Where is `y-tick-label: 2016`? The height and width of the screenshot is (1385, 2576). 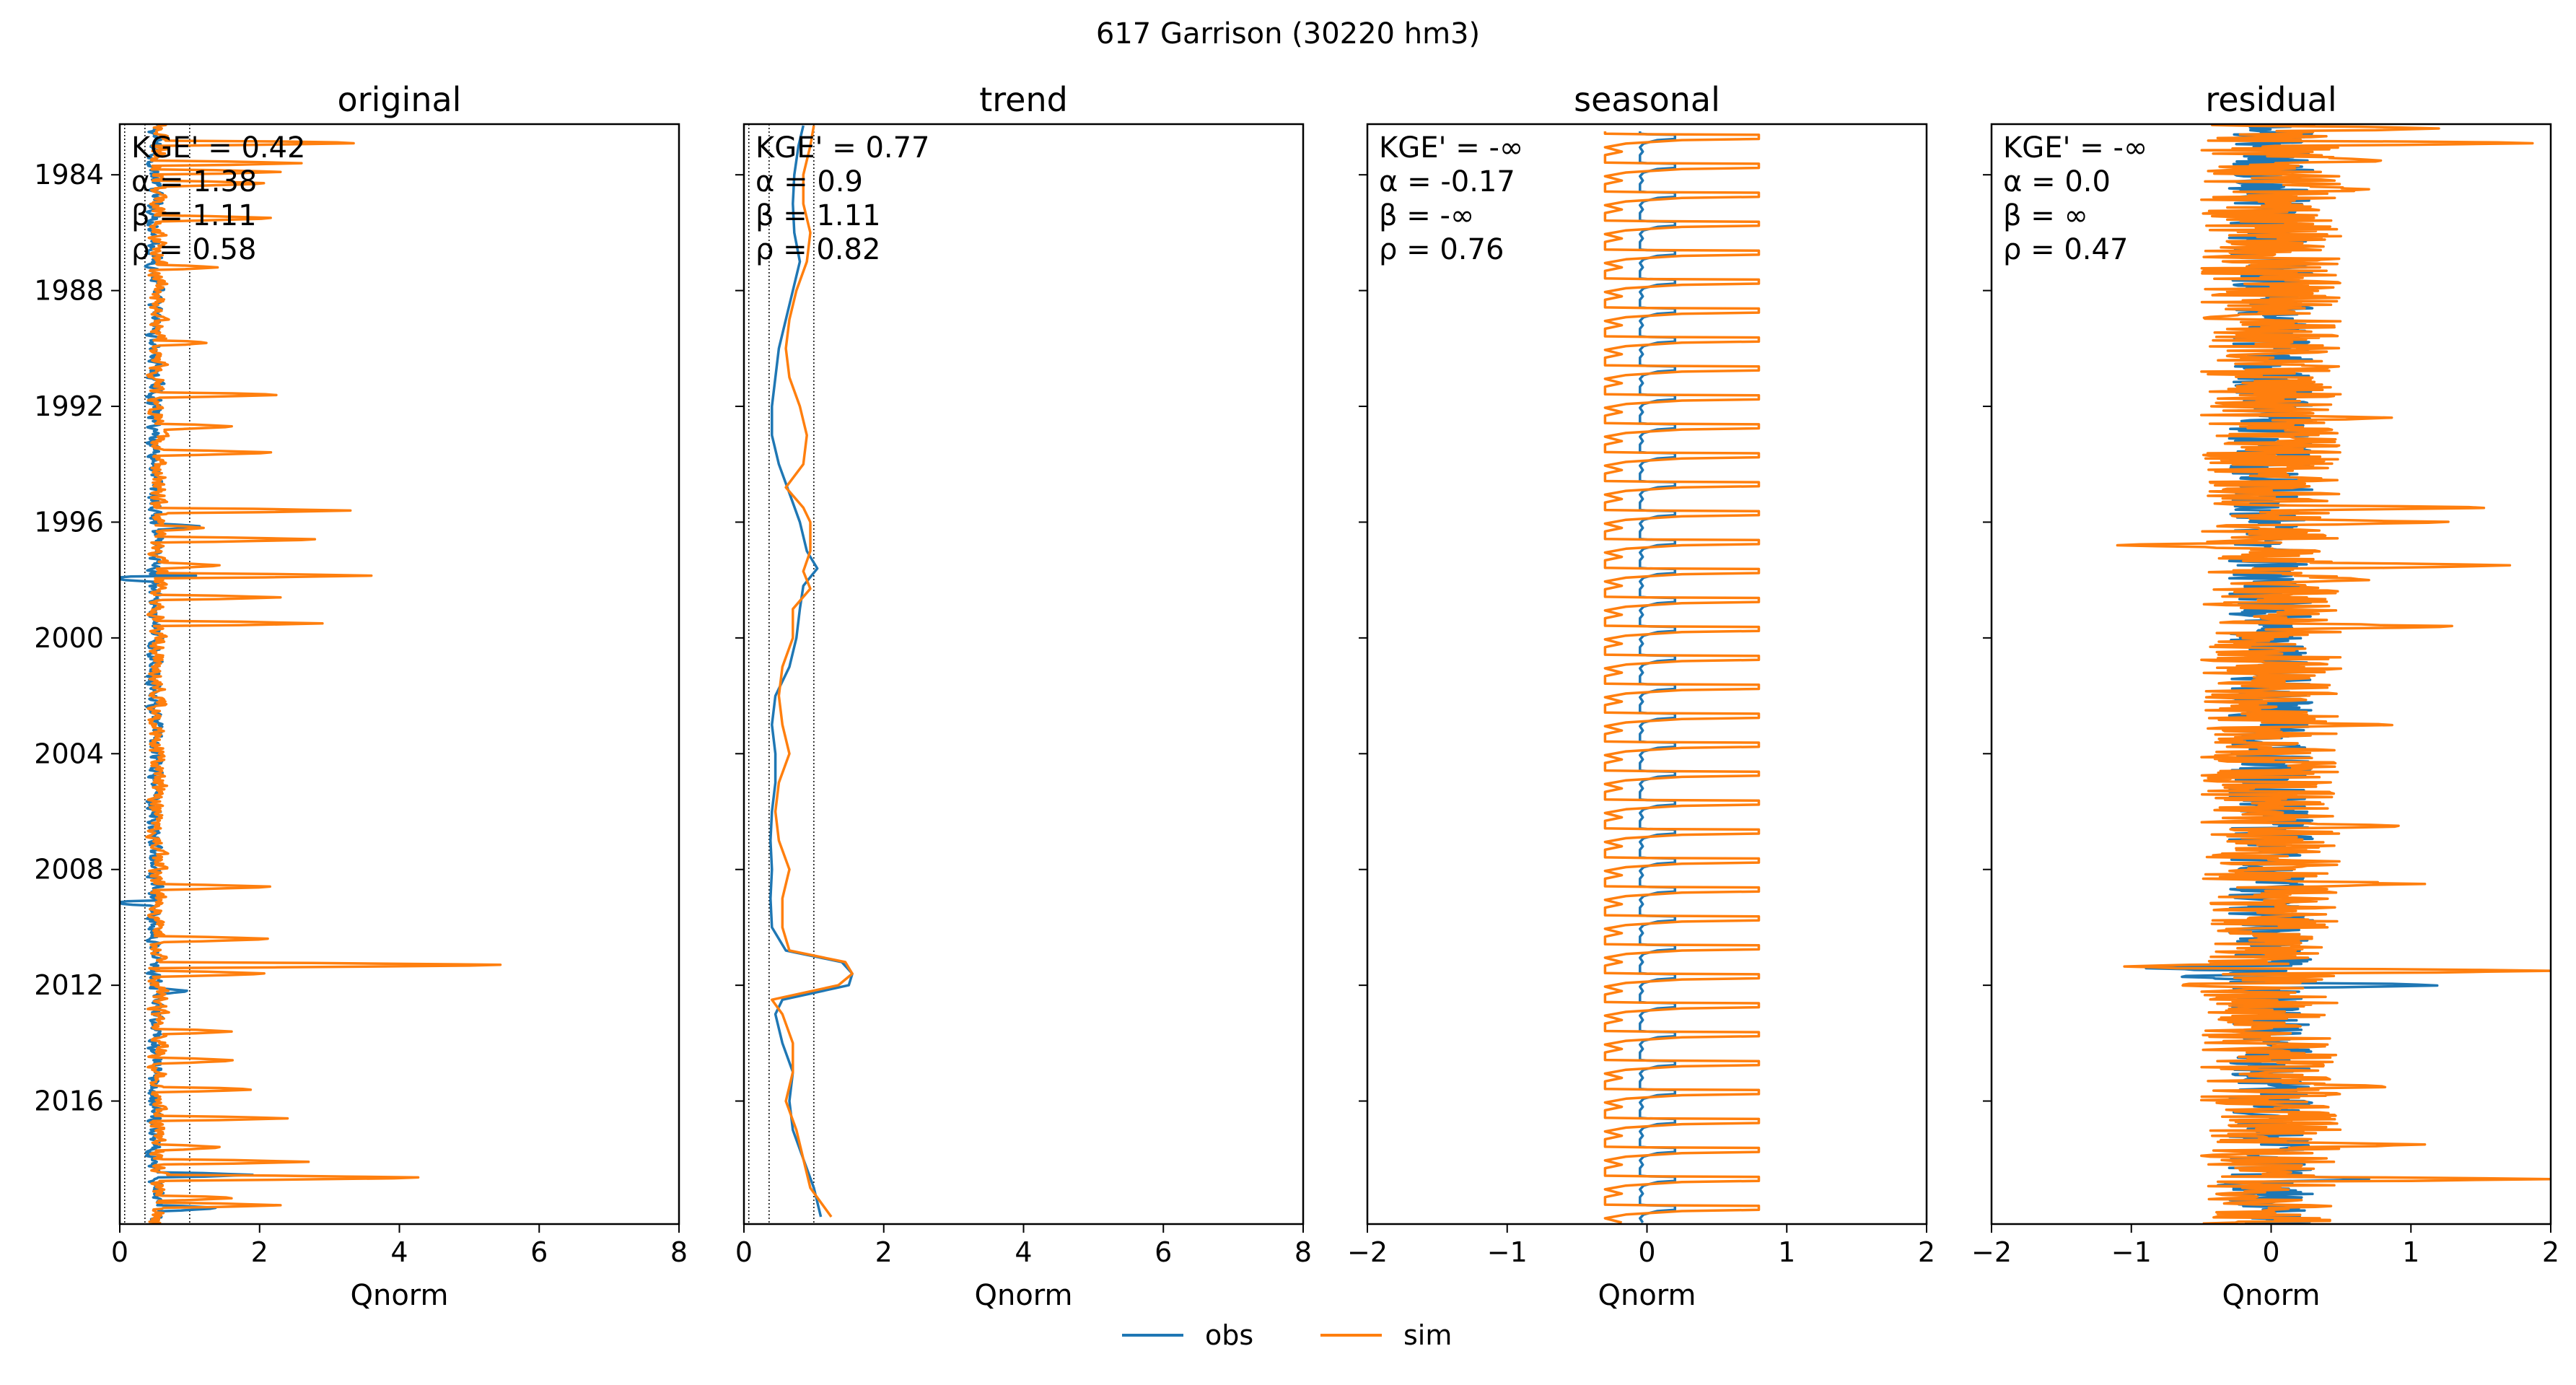
y-tick-label: 2016 is located at coordinates (69, 1101).